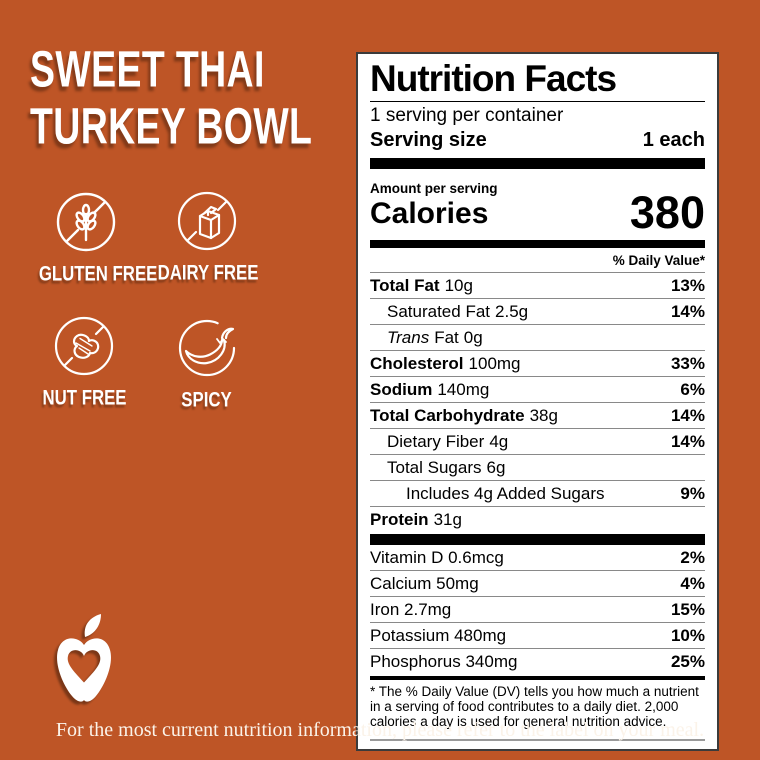 This screenshot has height=760, width=760. Describe the element at coordinates (207, 348) in the screenshot. I see `chili-pepper-icon` at that location.